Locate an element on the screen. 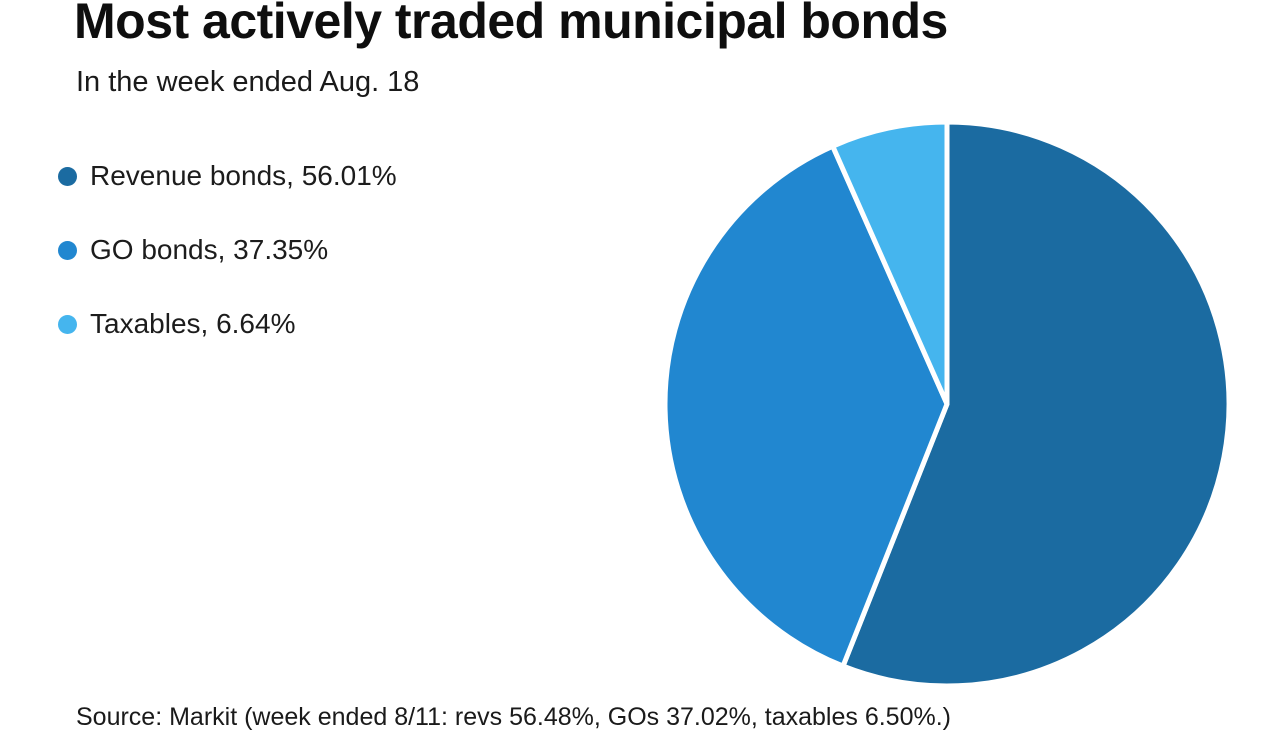  legend-label-go-bonds: GO bonds, 37.35% is located at coordinates (209, 249).